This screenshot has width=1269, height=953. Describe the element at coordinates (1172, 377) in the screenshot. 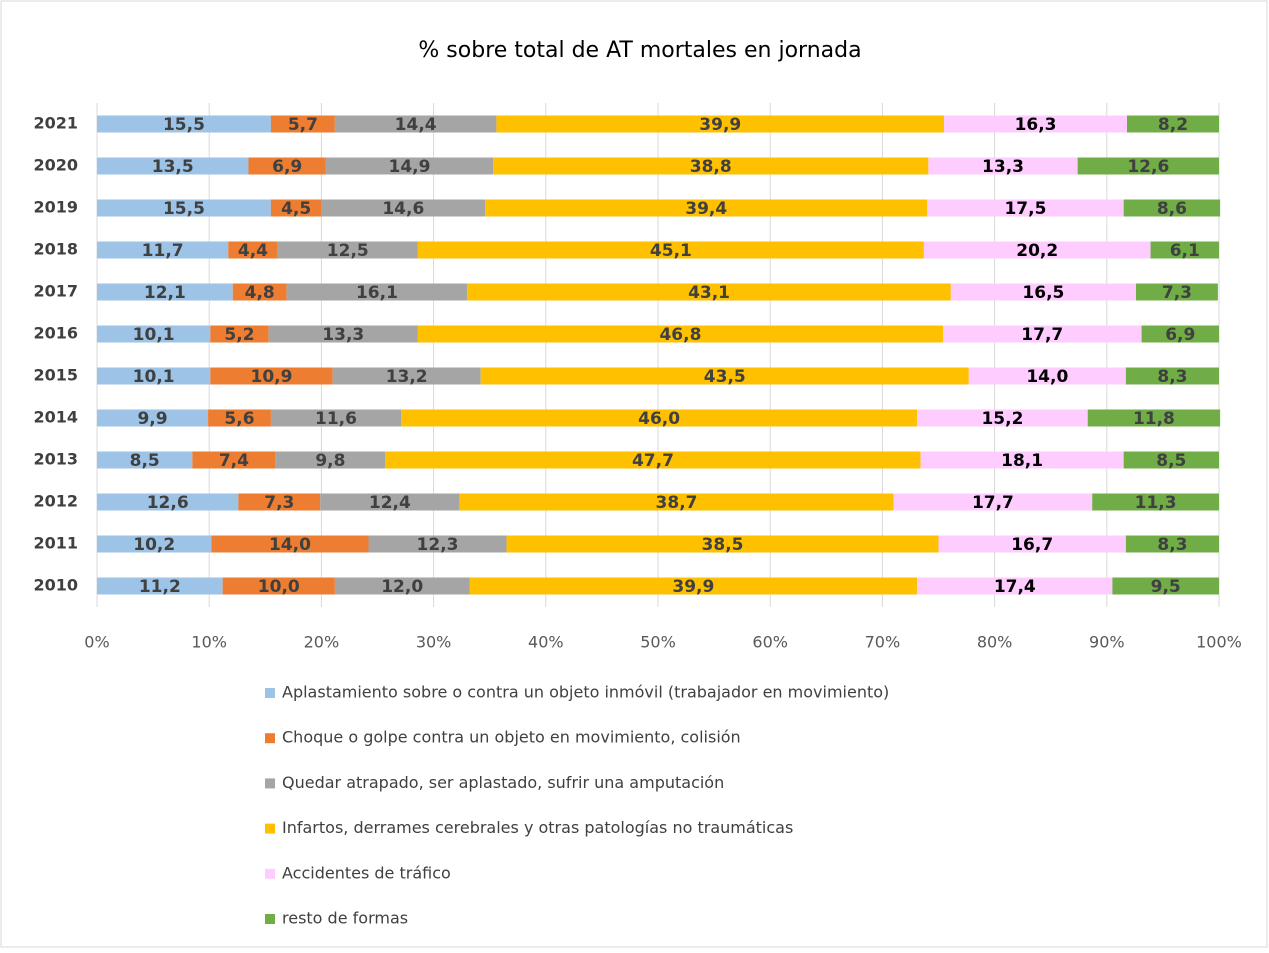

I see `data-label: 8,3` at that location.